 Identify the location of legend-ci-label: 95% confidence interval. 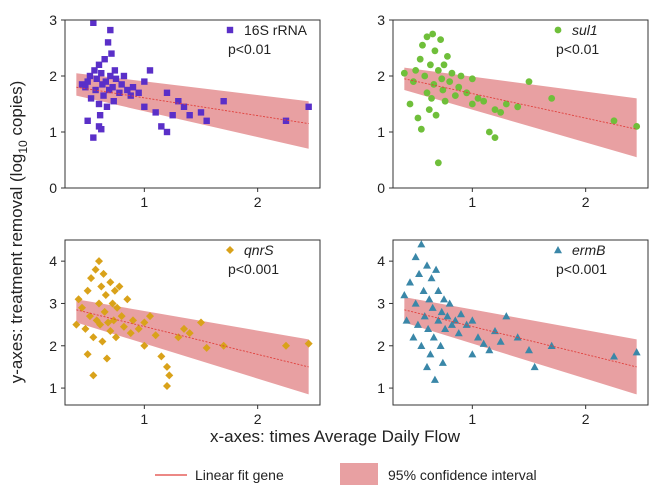
(462, 475).